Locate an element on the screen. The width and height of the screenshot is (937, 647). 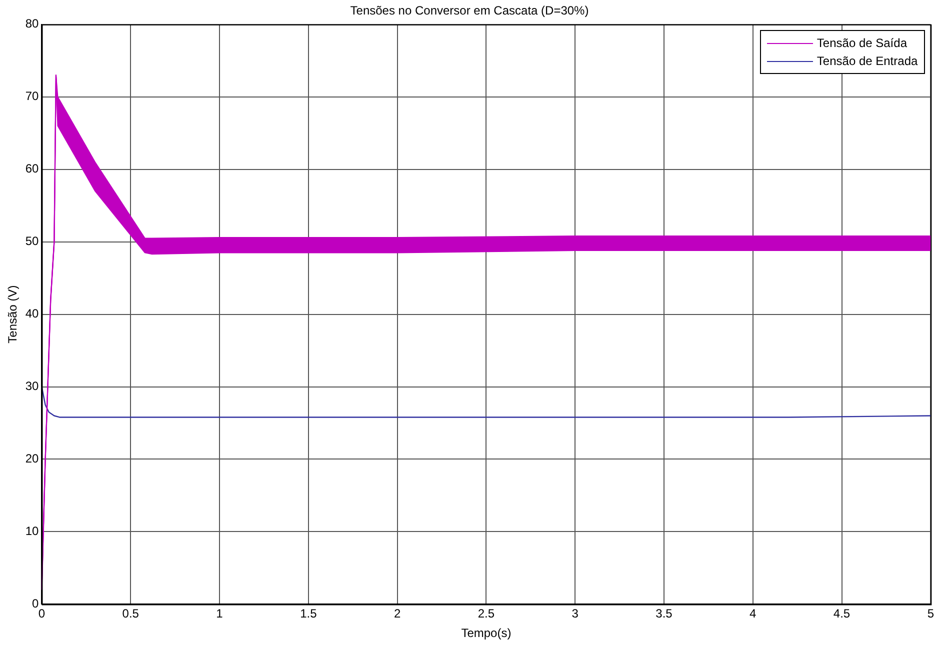
x-tick-label: 1.5 is located at coordinates (309, 613).